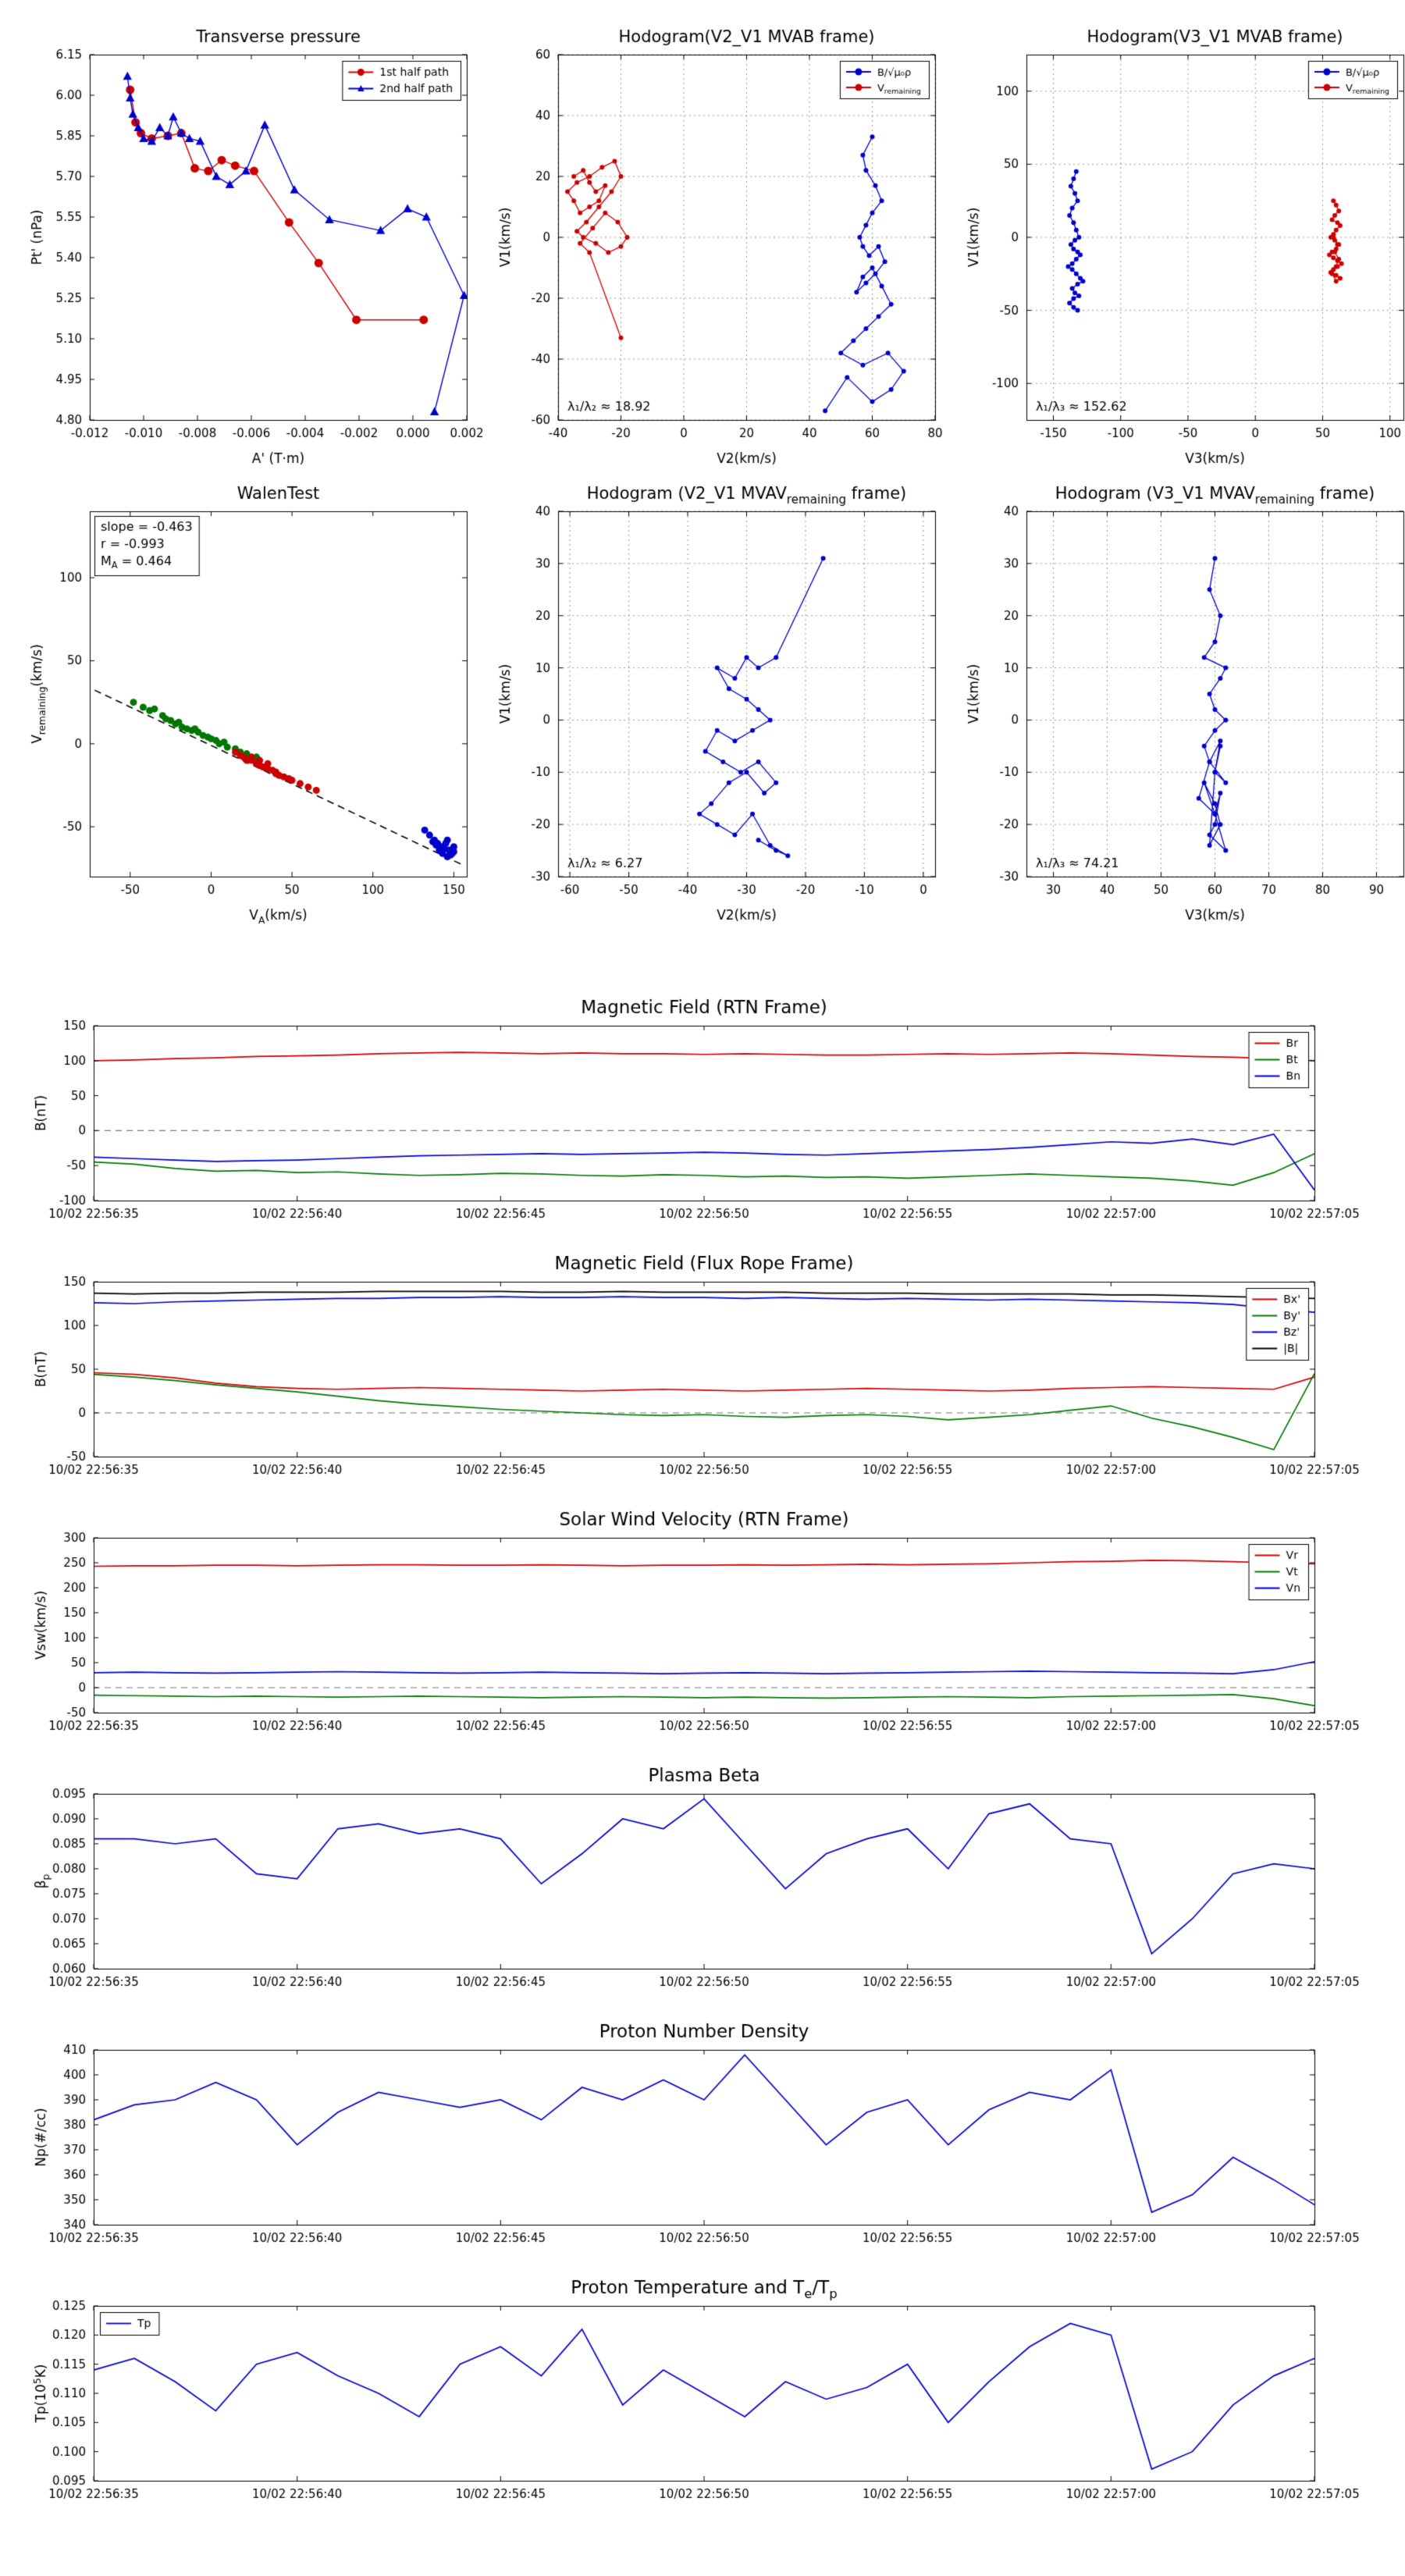 The height and width of the screenshot is (2576, 1405). I want to click on chart-proton-temp, so click(703, 2388).